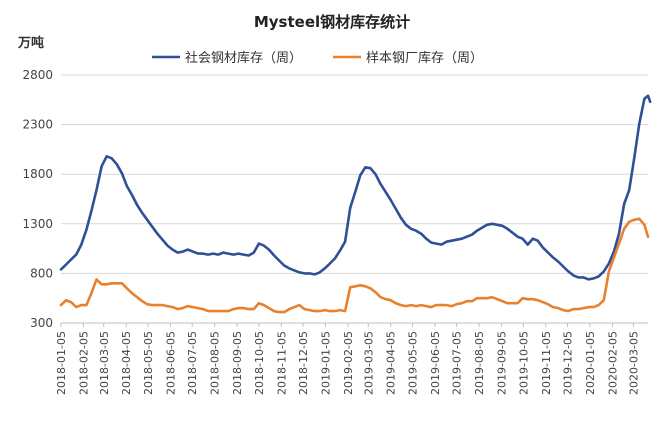 Image resolution: width=665 pixels, height=427 pixels. I want to click on x-tick-label: 2019-02-05, so click(348, 363).